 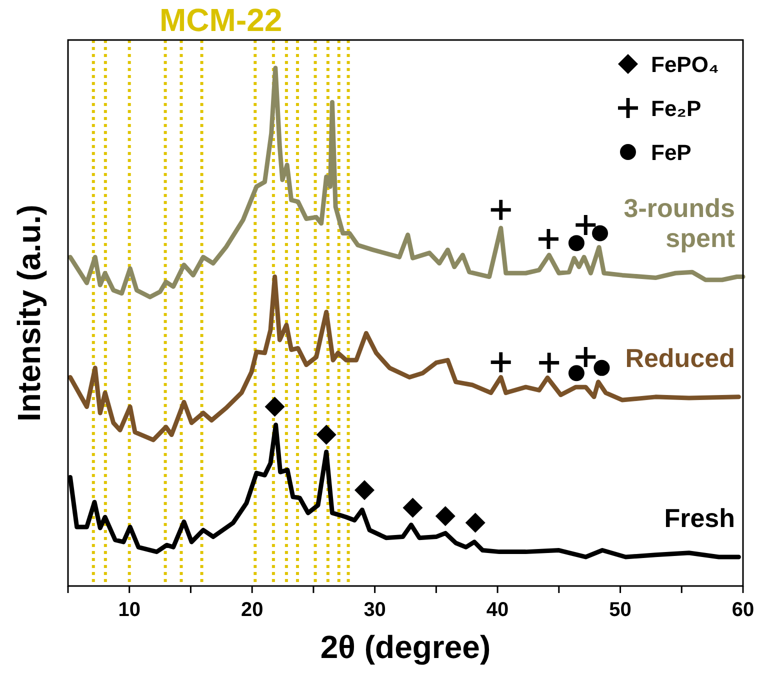 I want to click on x-tick-label: 60, so click(x=743, y=610).